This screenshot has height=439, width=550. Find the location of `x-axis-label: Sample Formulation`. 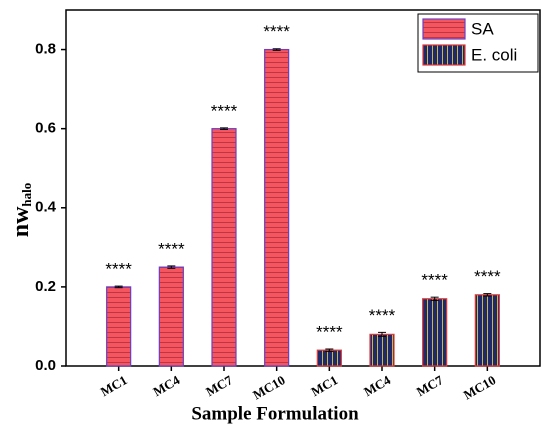

x-axis-label: Sample Formulation is located at coordinates (275, 413).